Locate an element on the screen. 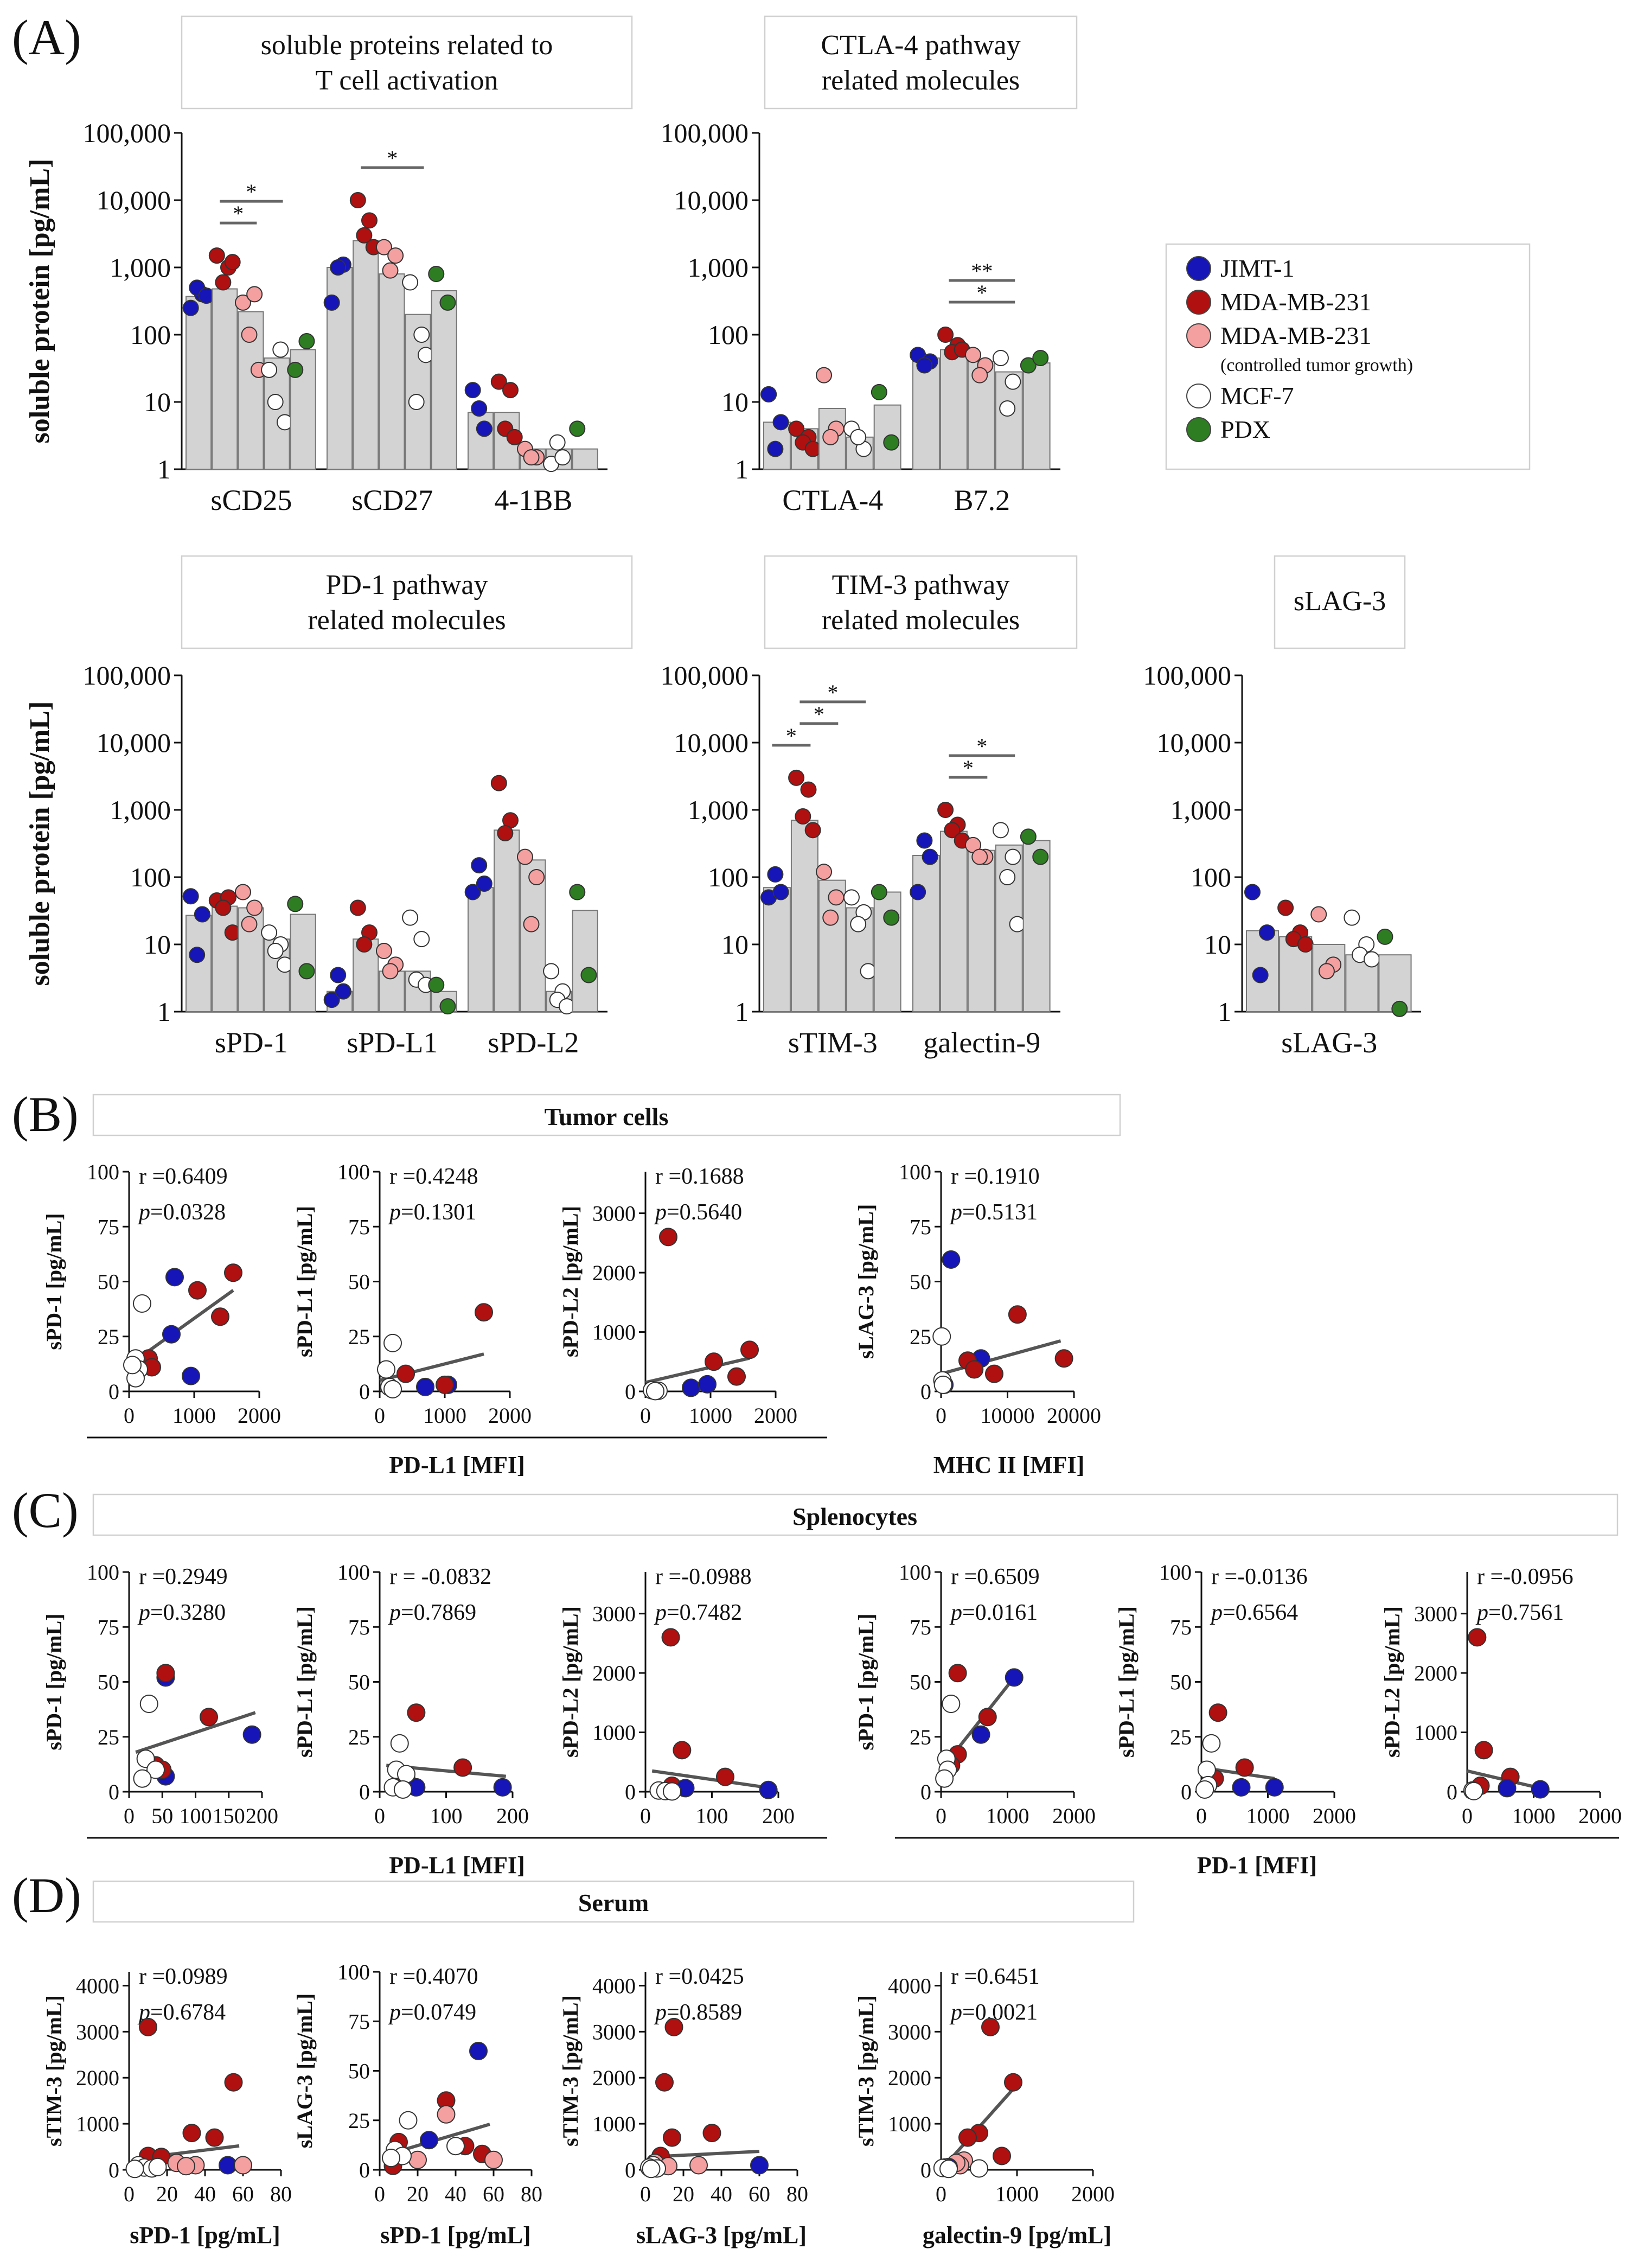  group-label-b-right: MHC II [MFI] is located at coordinates (1009, 1465).